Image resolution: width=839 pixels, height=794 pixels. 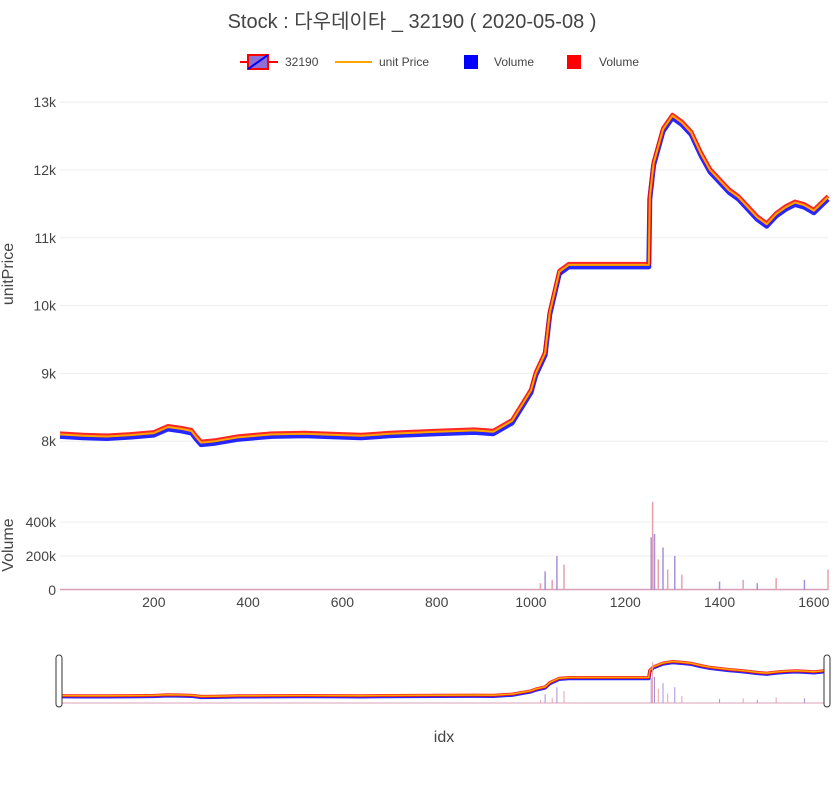 I want to click on legend-item-volume-red: Volume, so click(x=603, y=62).